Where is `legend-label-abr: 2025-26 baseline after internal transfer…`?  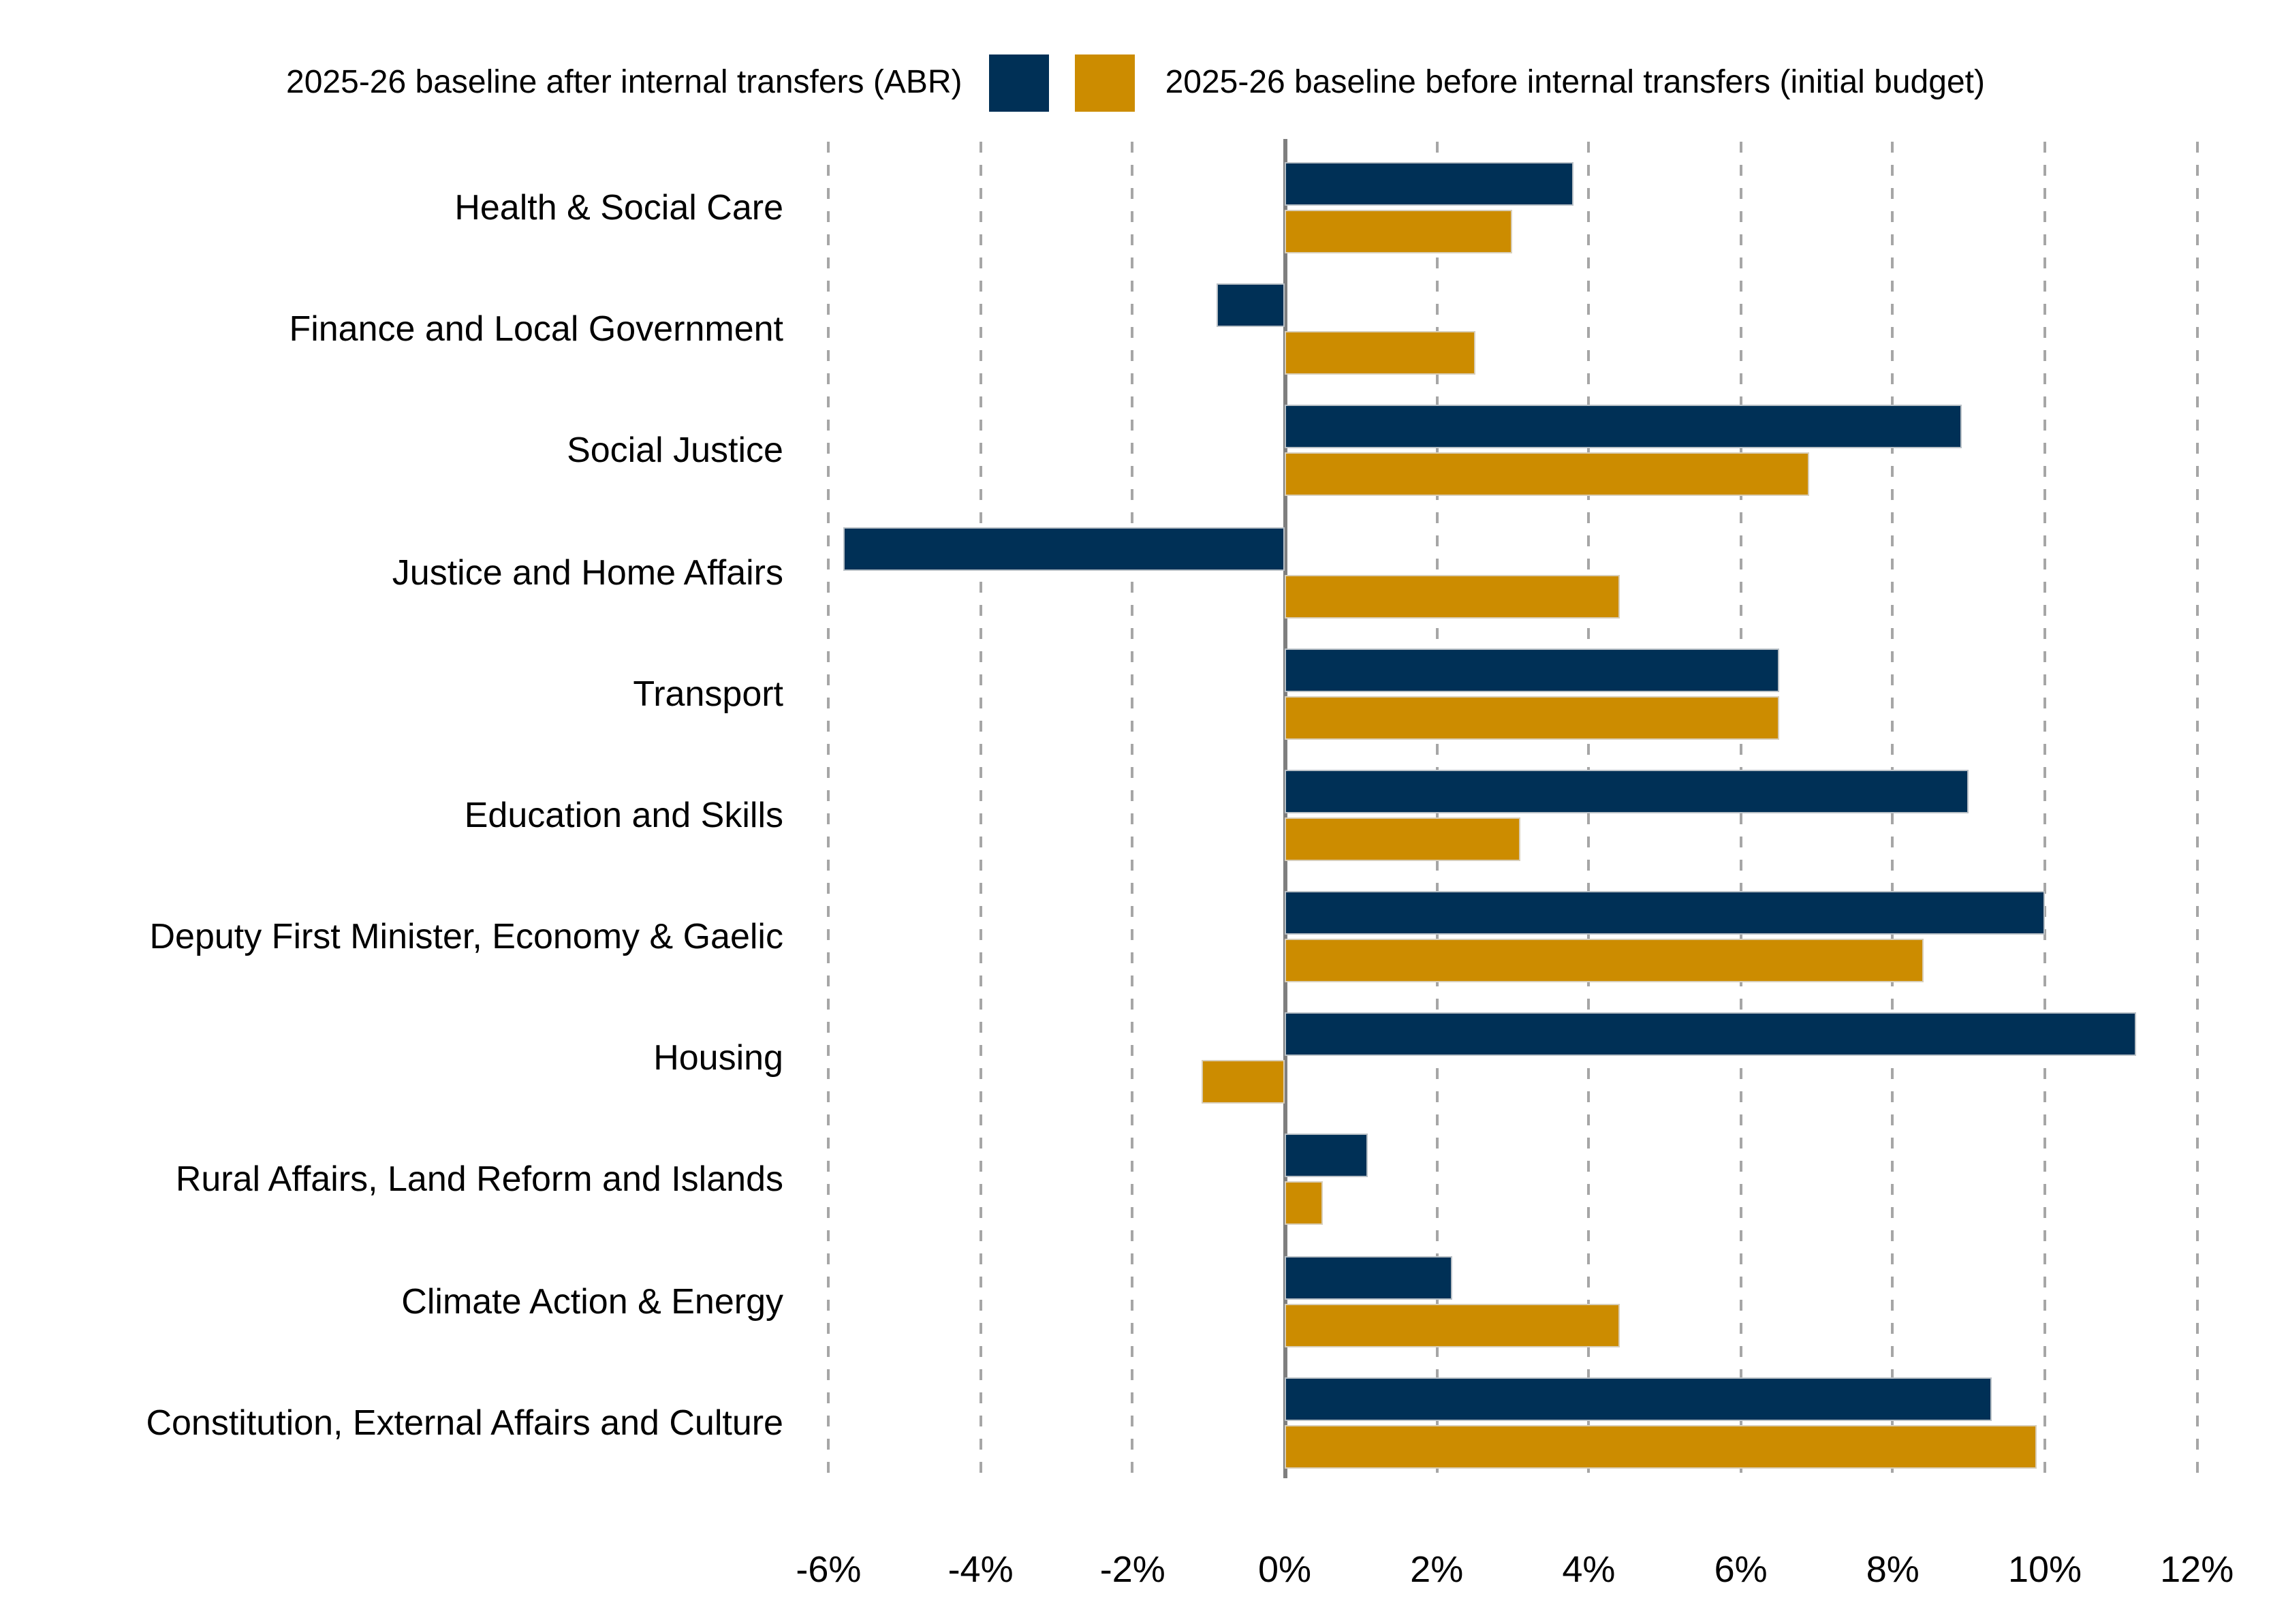
legend-label-abr: 2025-26 baseline after internal transfer… is located at coordinates (624, 82).